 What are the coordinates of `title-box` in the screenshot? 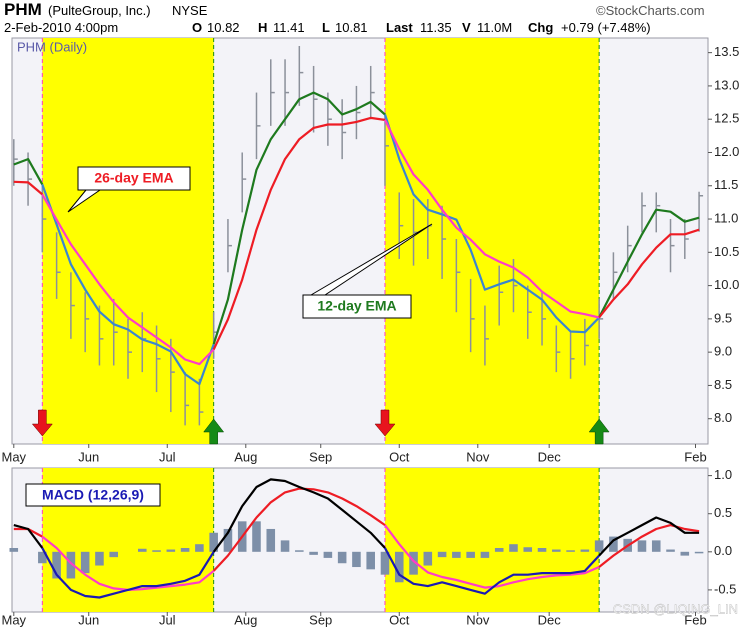 It's located at (93, 495).